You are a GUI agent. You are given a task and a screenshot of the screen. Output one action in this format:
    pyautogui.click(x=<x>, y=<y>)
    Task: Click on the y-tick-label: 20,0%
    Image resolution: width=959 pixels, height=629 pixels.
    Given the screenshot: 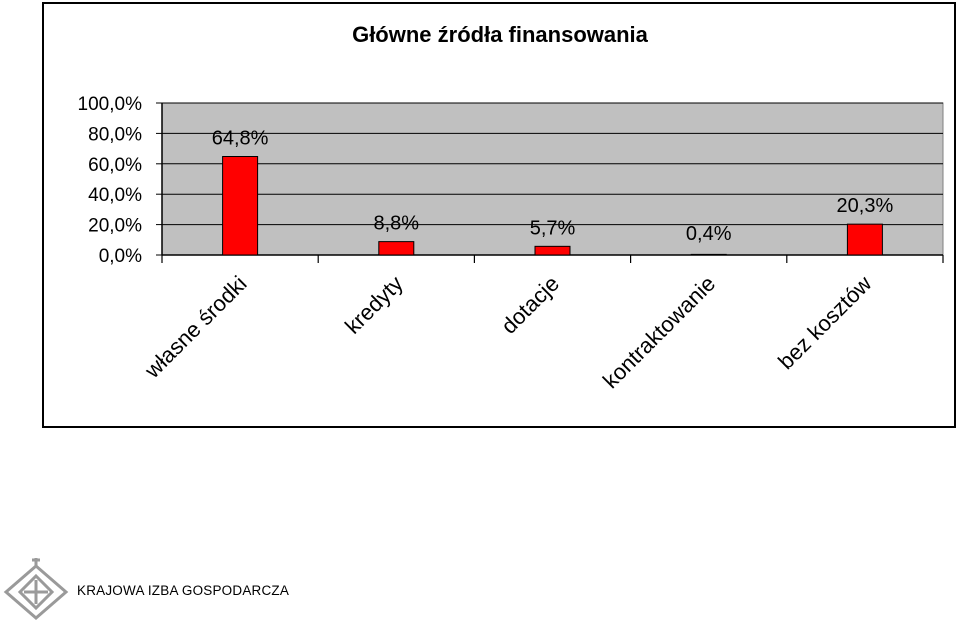 What is the action you would take?
    pyautogui.click(x=115, y=226)
    